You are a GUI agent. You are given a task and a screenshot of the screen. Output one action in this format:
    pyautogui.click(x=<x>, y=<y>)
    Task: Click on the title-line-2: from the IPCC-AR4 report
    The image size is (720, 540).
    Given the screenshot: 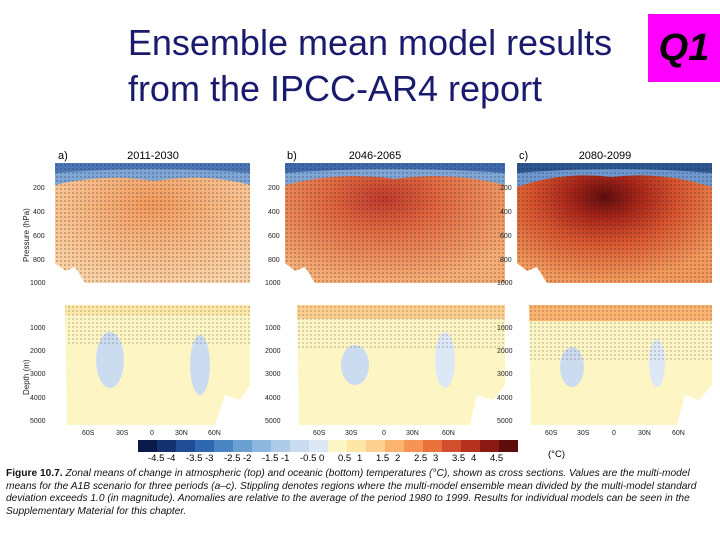 What is the action you would take?
    pyautogui.click(x=335, y=88)
    